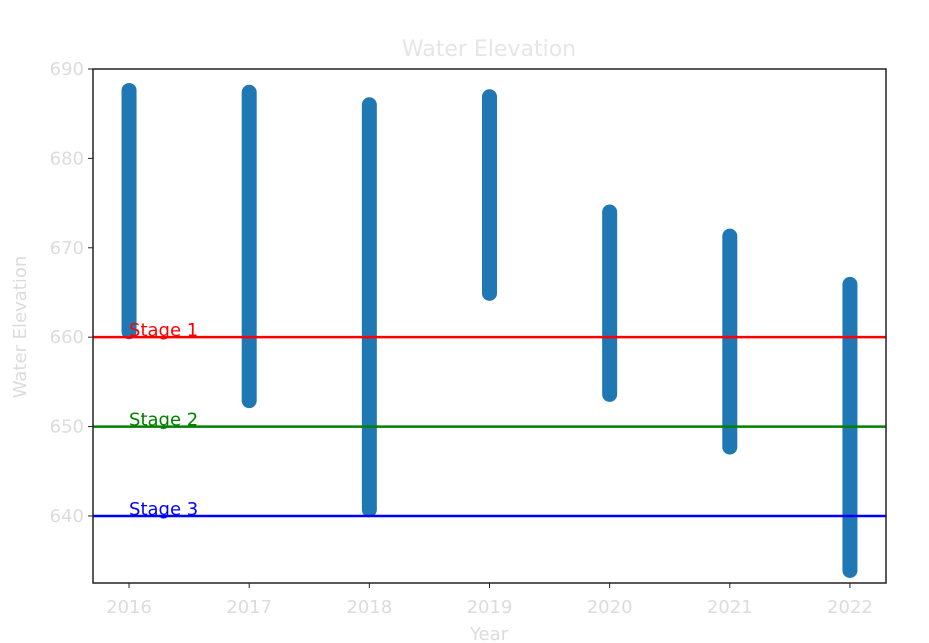 This screenshot has height=643, width=929. What do you see at coordinates (489, 49) in the screenshot?
I see `chart-title: Water Elevation` at bounding box center [489, 49].